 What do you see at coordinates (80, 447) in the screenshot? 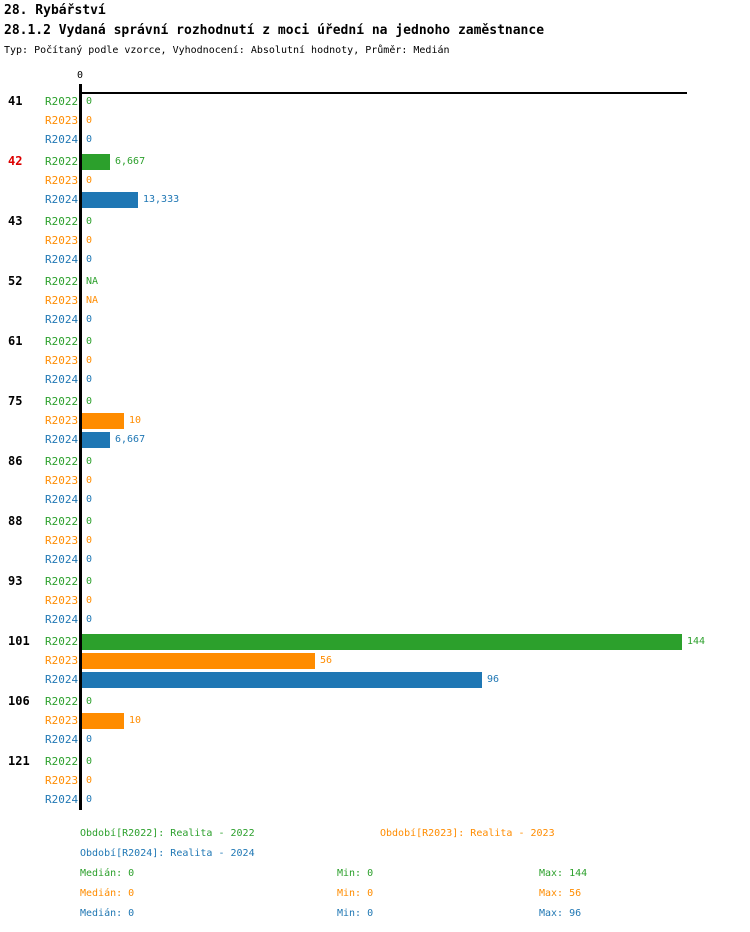
I see `y-axis-zero-line` at bounding box center [80, 447].